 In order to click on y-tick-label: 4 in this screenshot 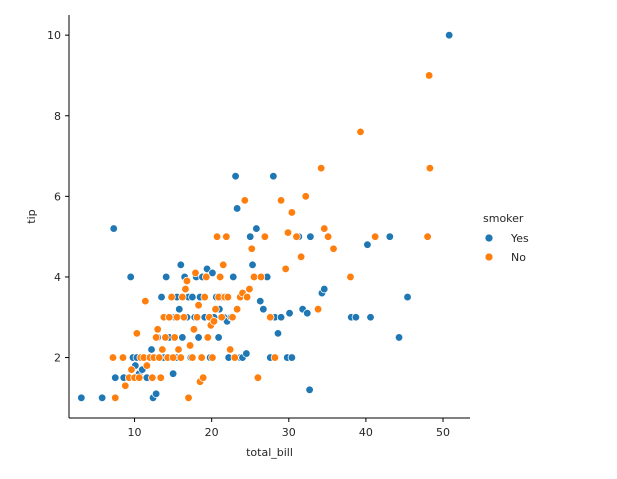, I will do `click(57, 277)`.